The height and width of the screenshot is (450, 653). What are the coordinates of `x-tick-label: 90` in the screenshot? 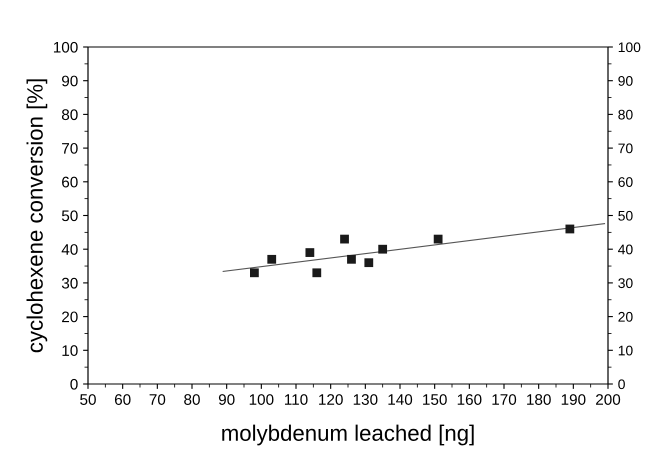 It's located at (226, 399).